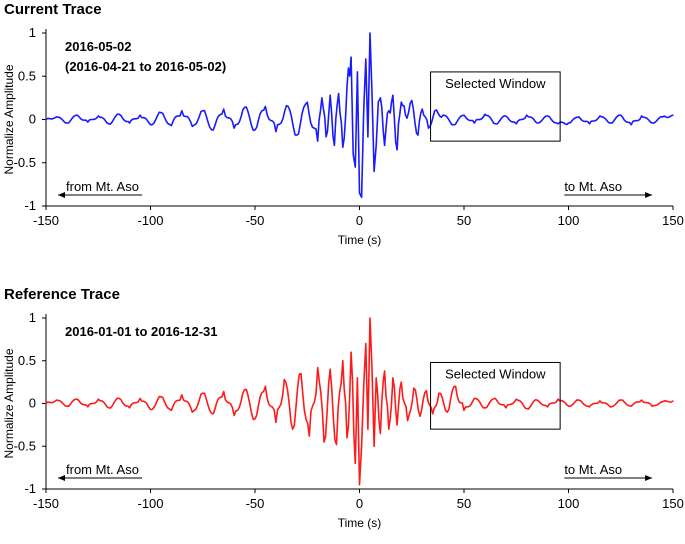 This screenshot has width=685, height=544. Describe the element at coordinates (32, 32) in the screenshot. I see `y-tick-label: 1` at that location.